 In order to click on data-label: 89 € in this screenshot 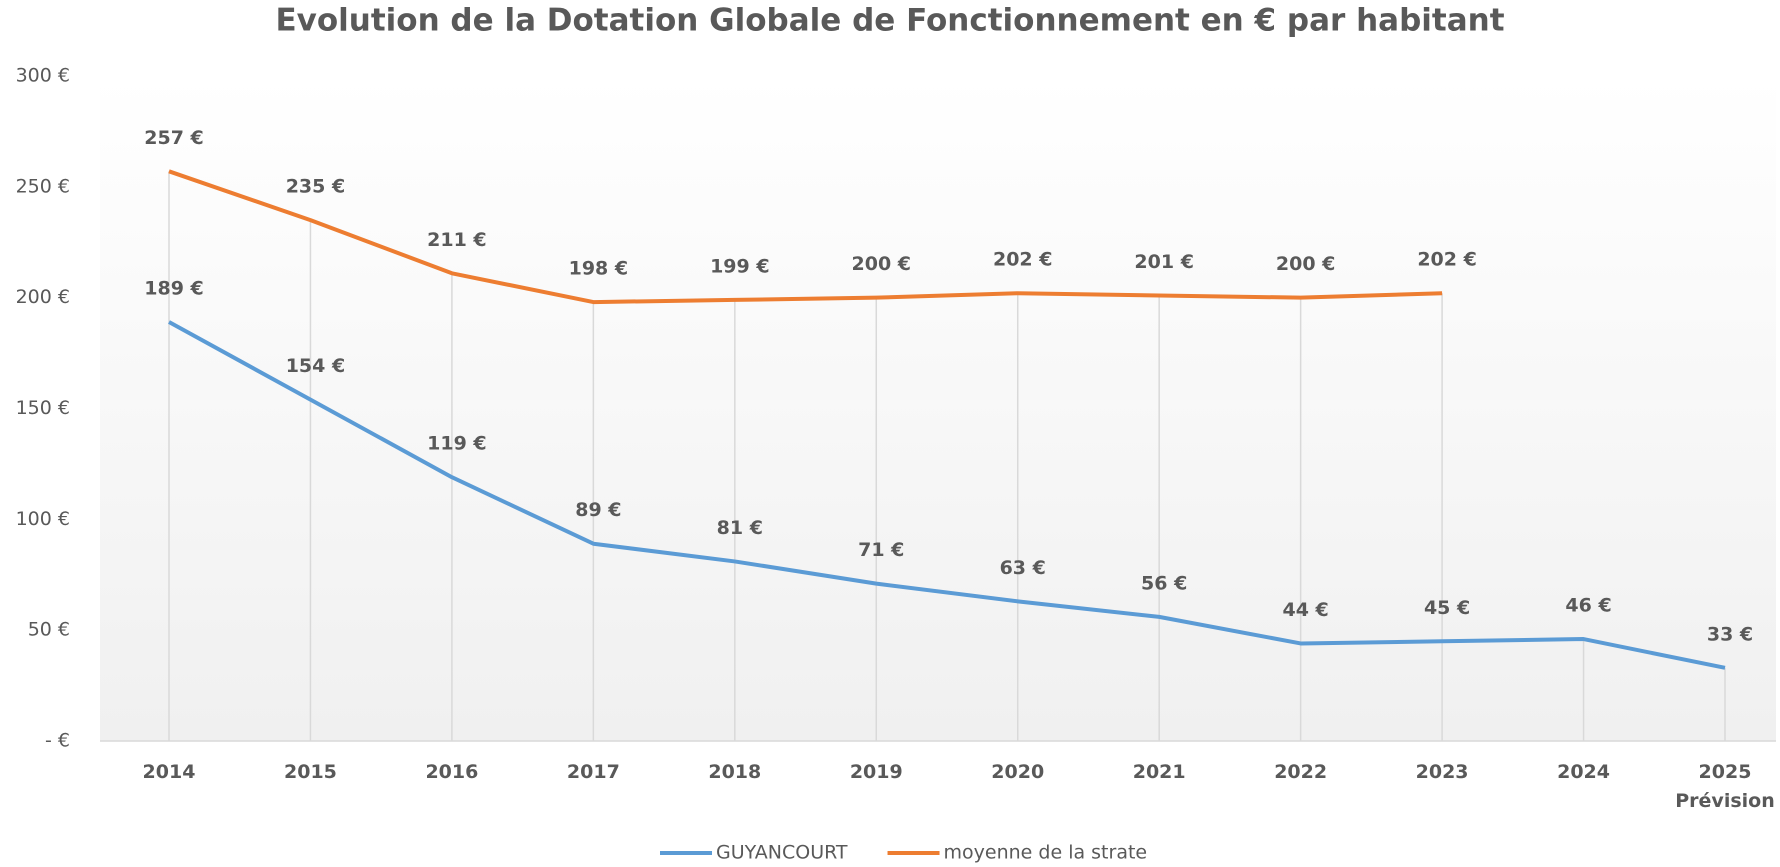, I will do `click(598, 510)`.